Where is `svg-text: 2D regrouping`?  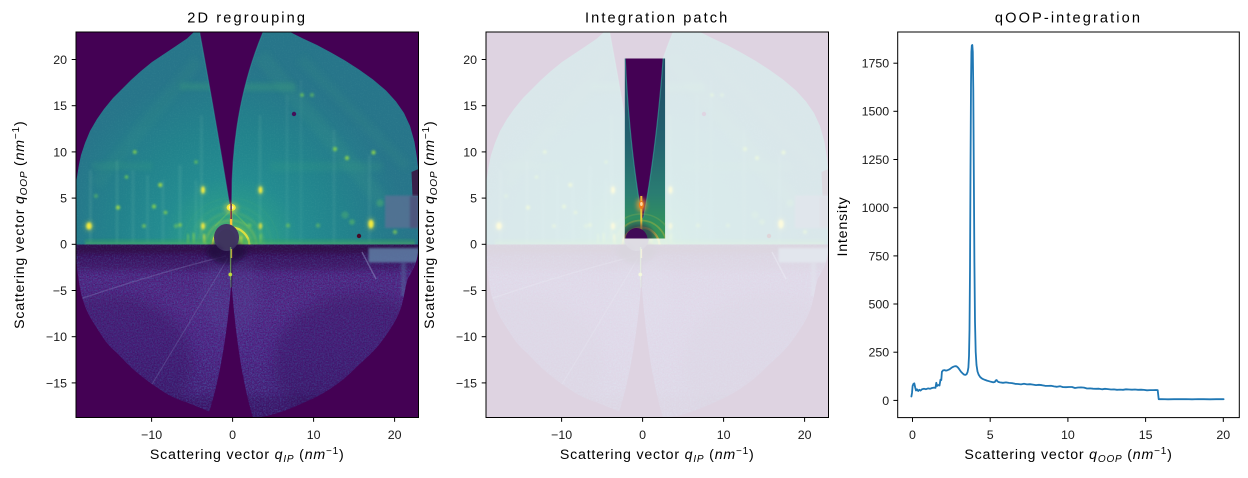 svg-text: 2D regrouping is located at coordinates (247, 19).